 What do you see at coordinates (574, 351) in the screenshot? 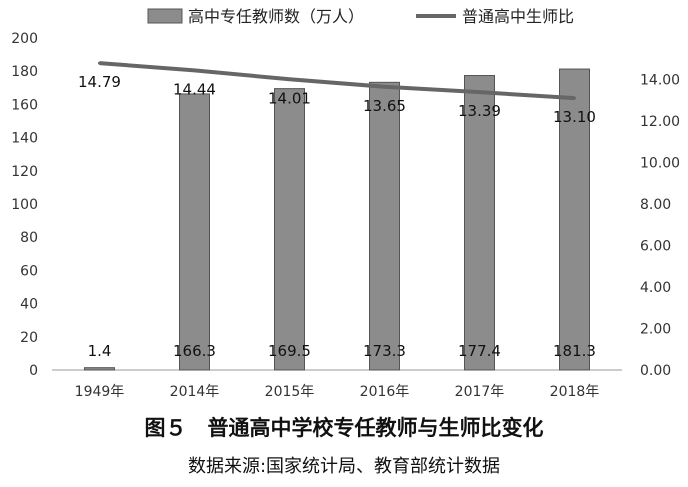
I see `bar-data-label: 181.3` at bounding box center [574, 351].